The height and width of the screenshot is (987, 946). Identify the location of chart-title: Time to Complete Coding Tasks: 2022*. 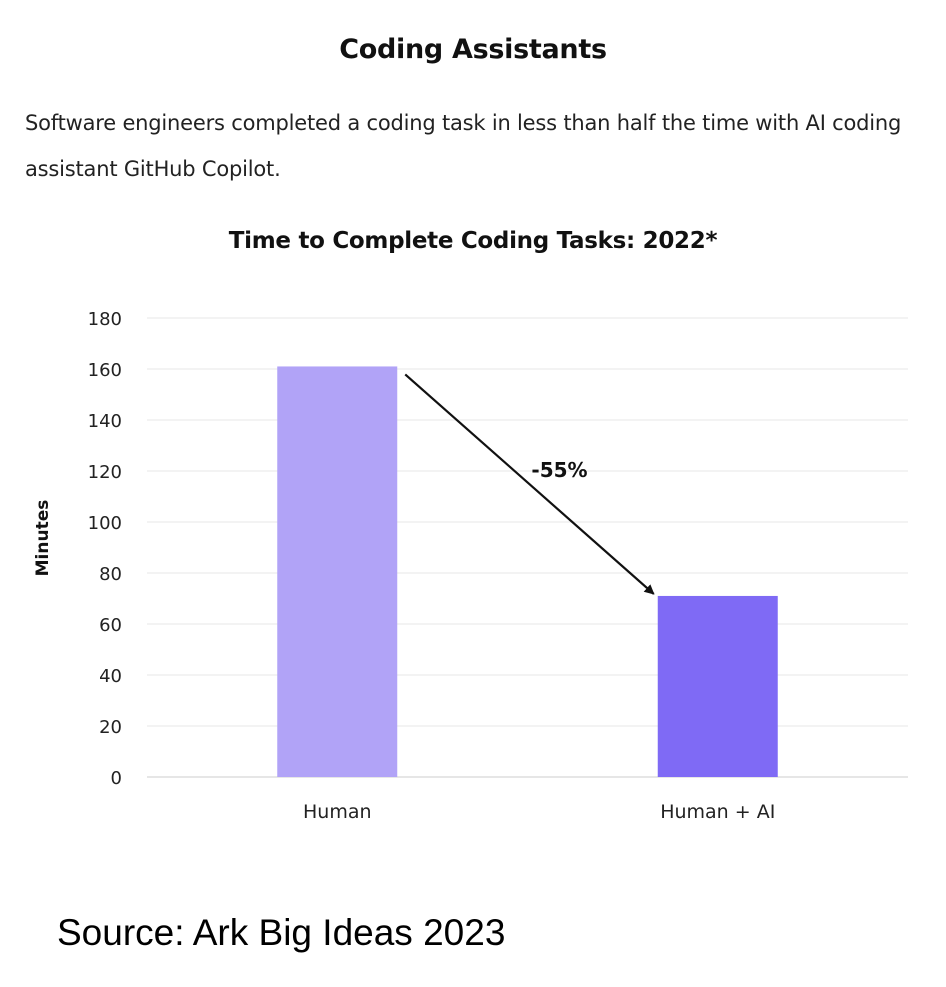
(473, 241).